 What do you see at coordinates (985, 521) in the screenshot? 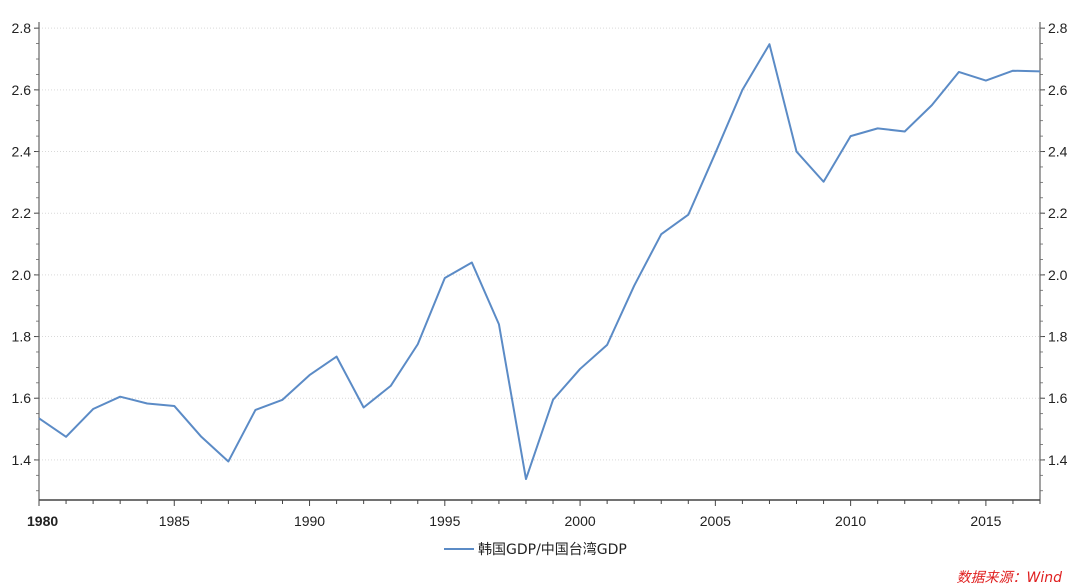
I see `x-tick-label: 2015` at bounding box center [985, 521].